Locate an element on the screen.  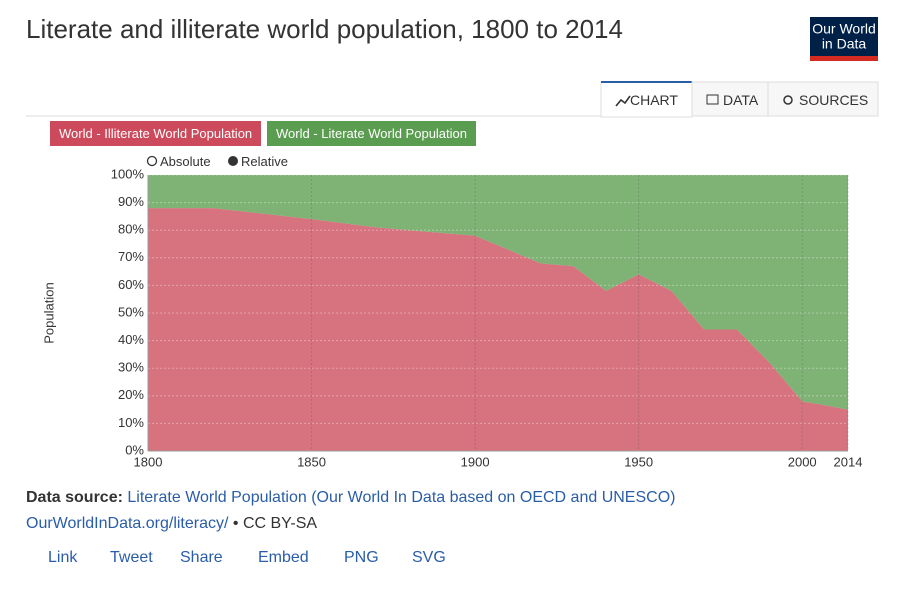
y-tick-label: 70% is located at coordinates (131, 256).